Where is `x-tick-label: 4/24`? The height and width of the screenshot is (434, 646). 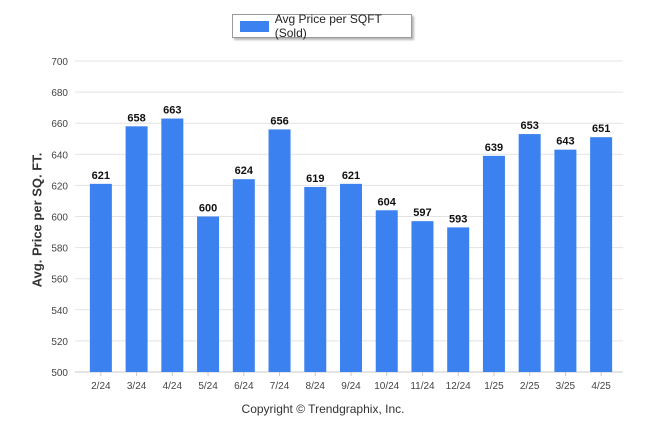
x-tick-label: 4/24 is located at coordinates (173, 386).